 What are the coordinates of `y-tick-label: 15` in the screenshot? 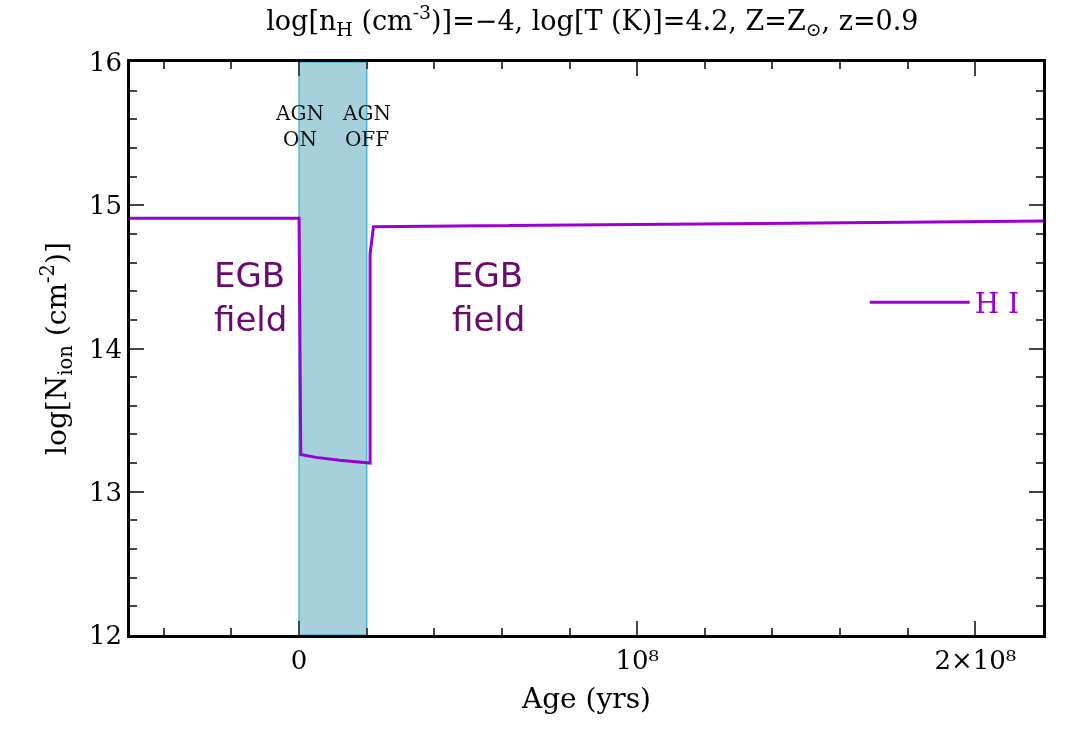 It's located at (105, 205).